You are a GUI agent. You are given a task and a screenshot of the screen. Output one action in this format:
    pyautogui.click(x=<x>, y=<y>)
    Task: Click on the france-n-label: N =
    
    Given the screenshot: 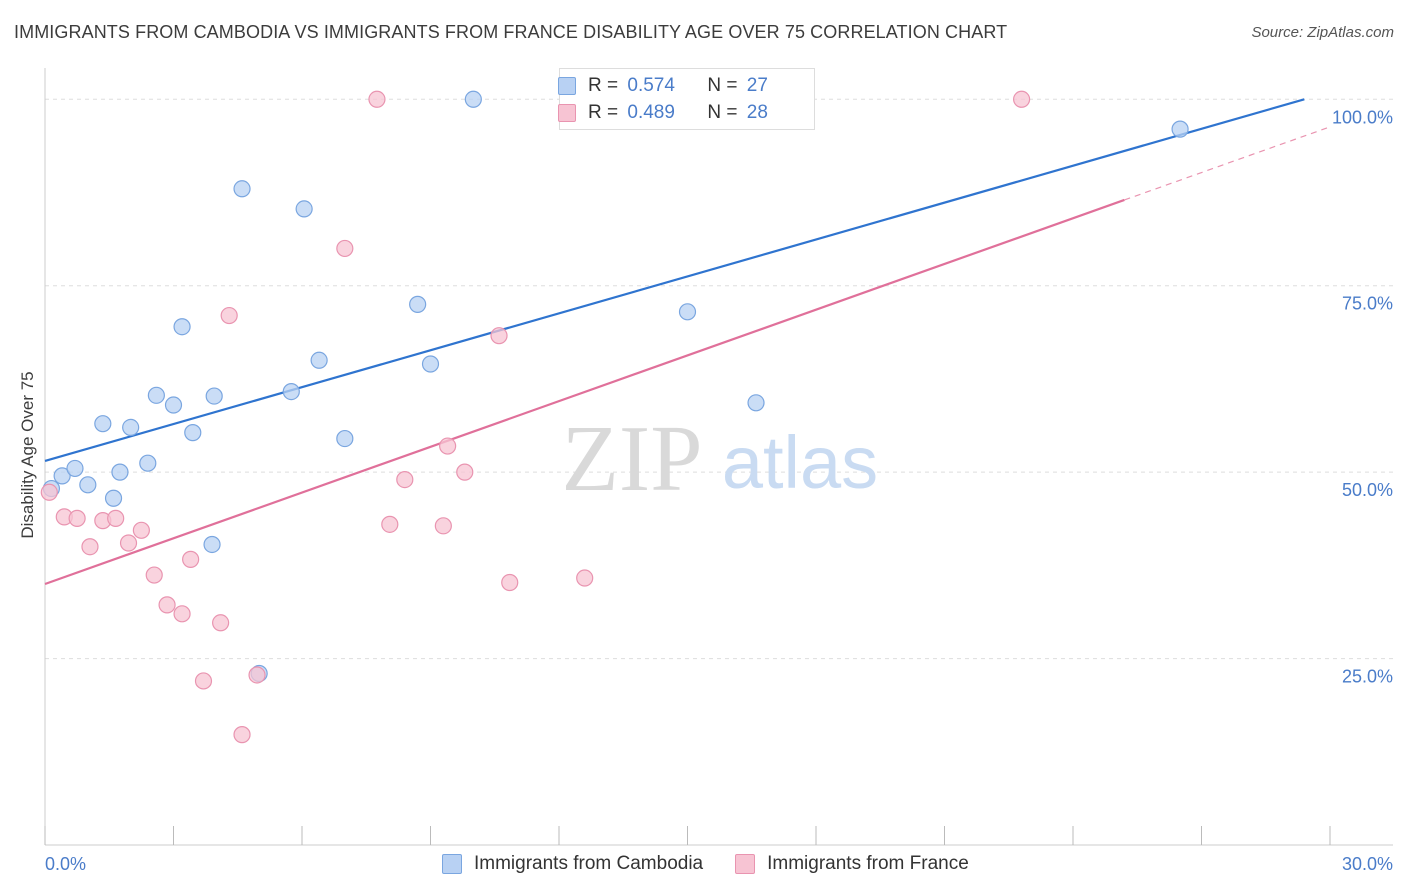 What is the action you would take?
    pyautogui.click(x=722, y=112)
    